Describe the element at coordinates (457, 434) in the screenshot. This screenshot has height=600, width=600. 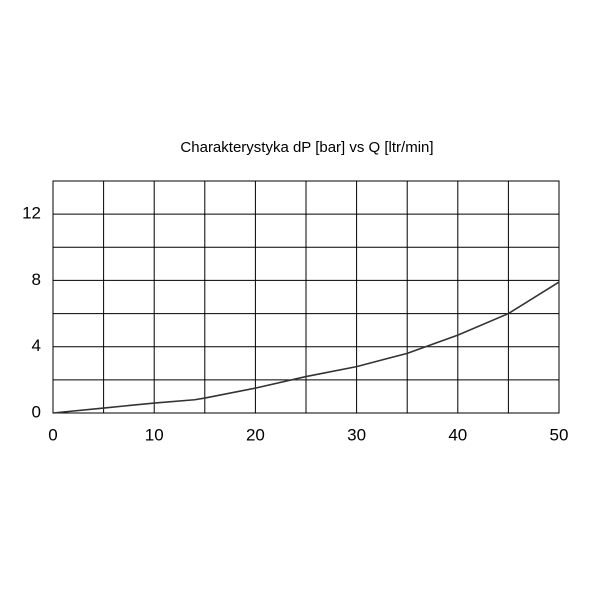
I see `x-tick-label: 40` at that location.